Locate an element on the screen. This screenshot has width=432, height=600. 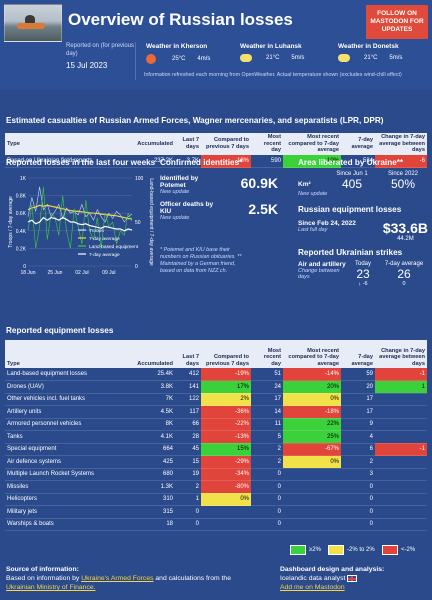
table-row: Warships & boats 18 0 0 0 is located at coordinates (216, 524).